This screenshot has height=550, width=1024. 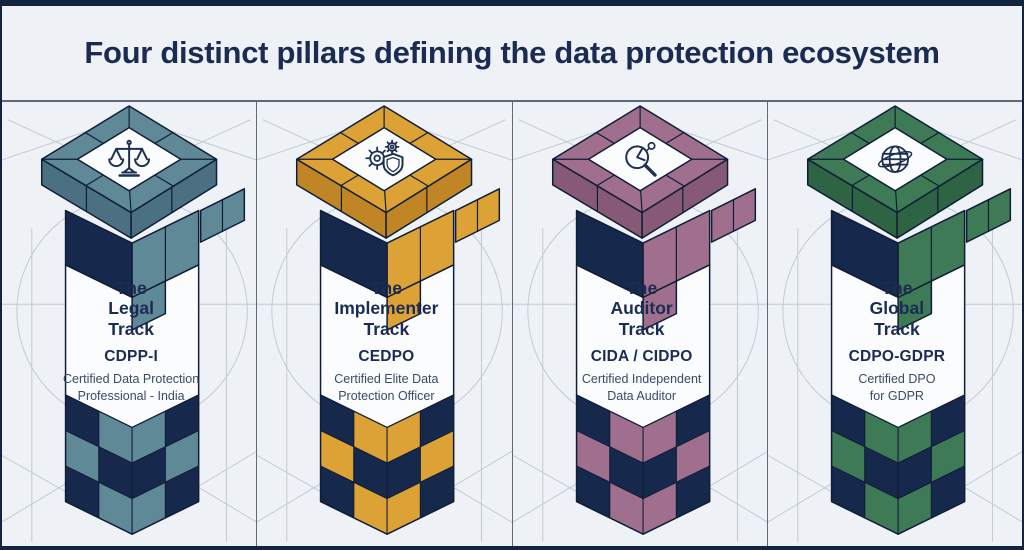 What do you see at coordinates (640, 159) in the screenshot?
I see `magnifier-audit-icon` at bounding box center [640, 159].